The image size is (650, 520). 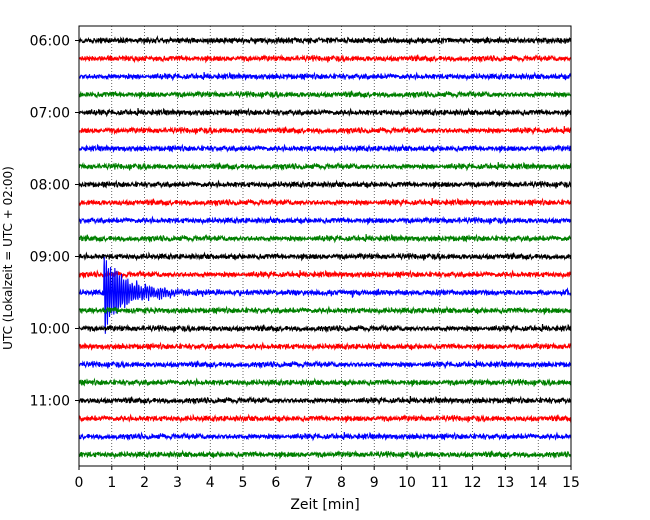 I want to click on x-tick-label-10: 10, so click(x=407, y=483).